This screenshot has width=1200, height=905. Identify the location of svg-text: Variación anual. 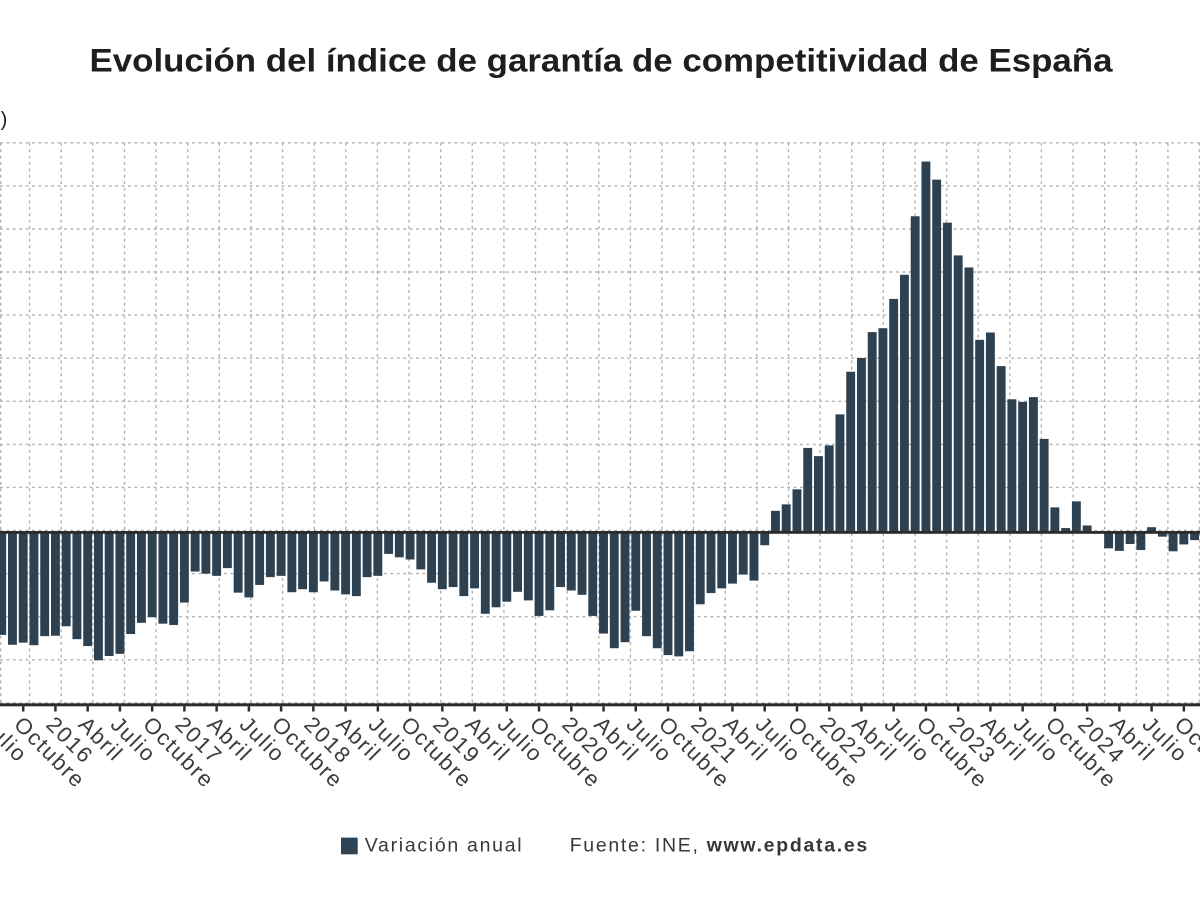
(444, 846).